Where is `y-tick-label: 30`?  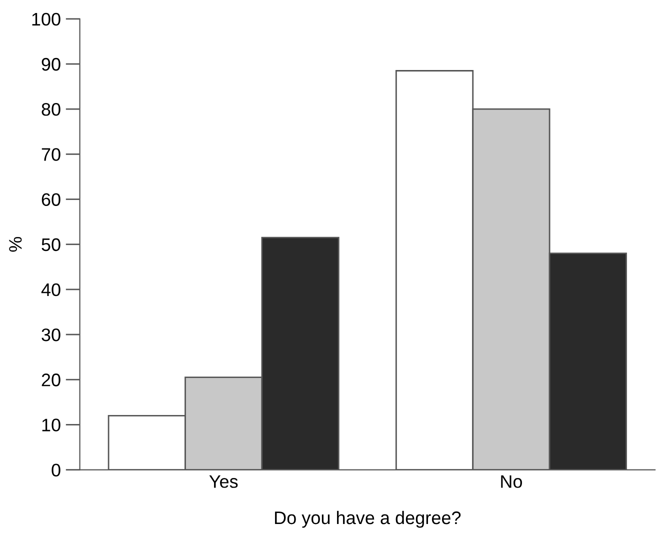 y-tick-label: 30 is located at coordinates (51, 335).